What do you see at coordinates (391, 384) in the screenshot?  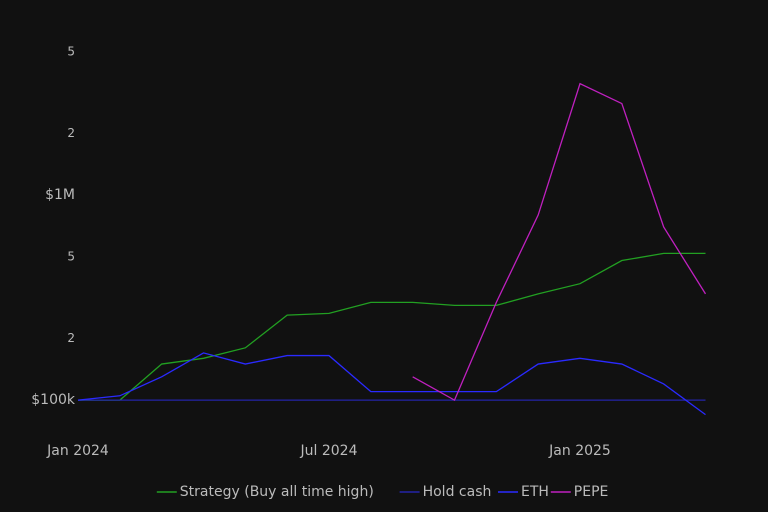 I see `series-line` at bounding box center [391, 384].